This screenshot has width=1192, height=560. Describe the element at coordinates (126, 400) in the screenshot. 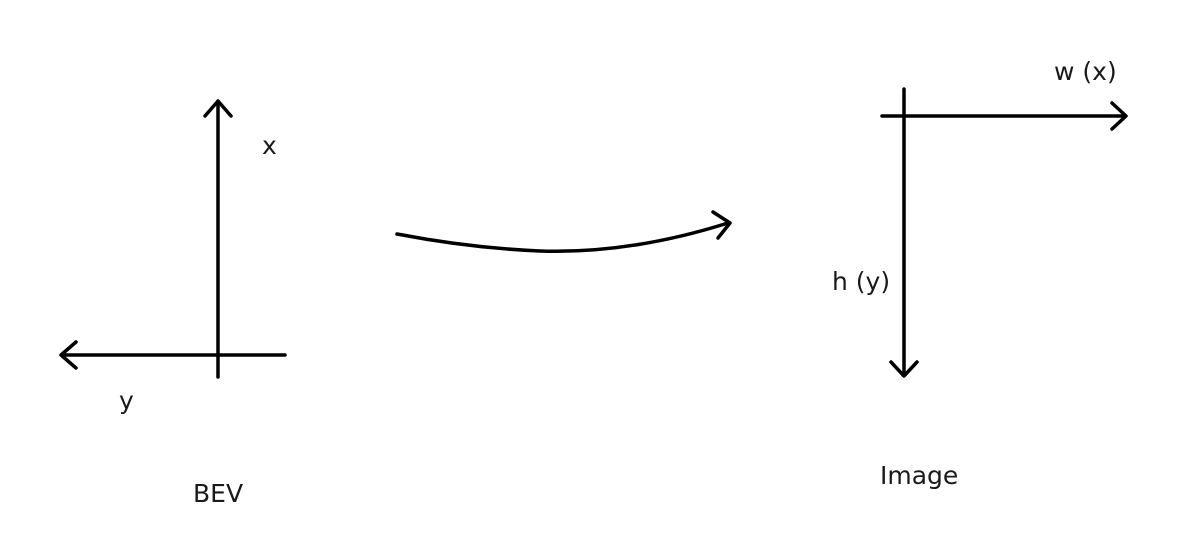

I see `bev-y-axis-label: y` at that location.